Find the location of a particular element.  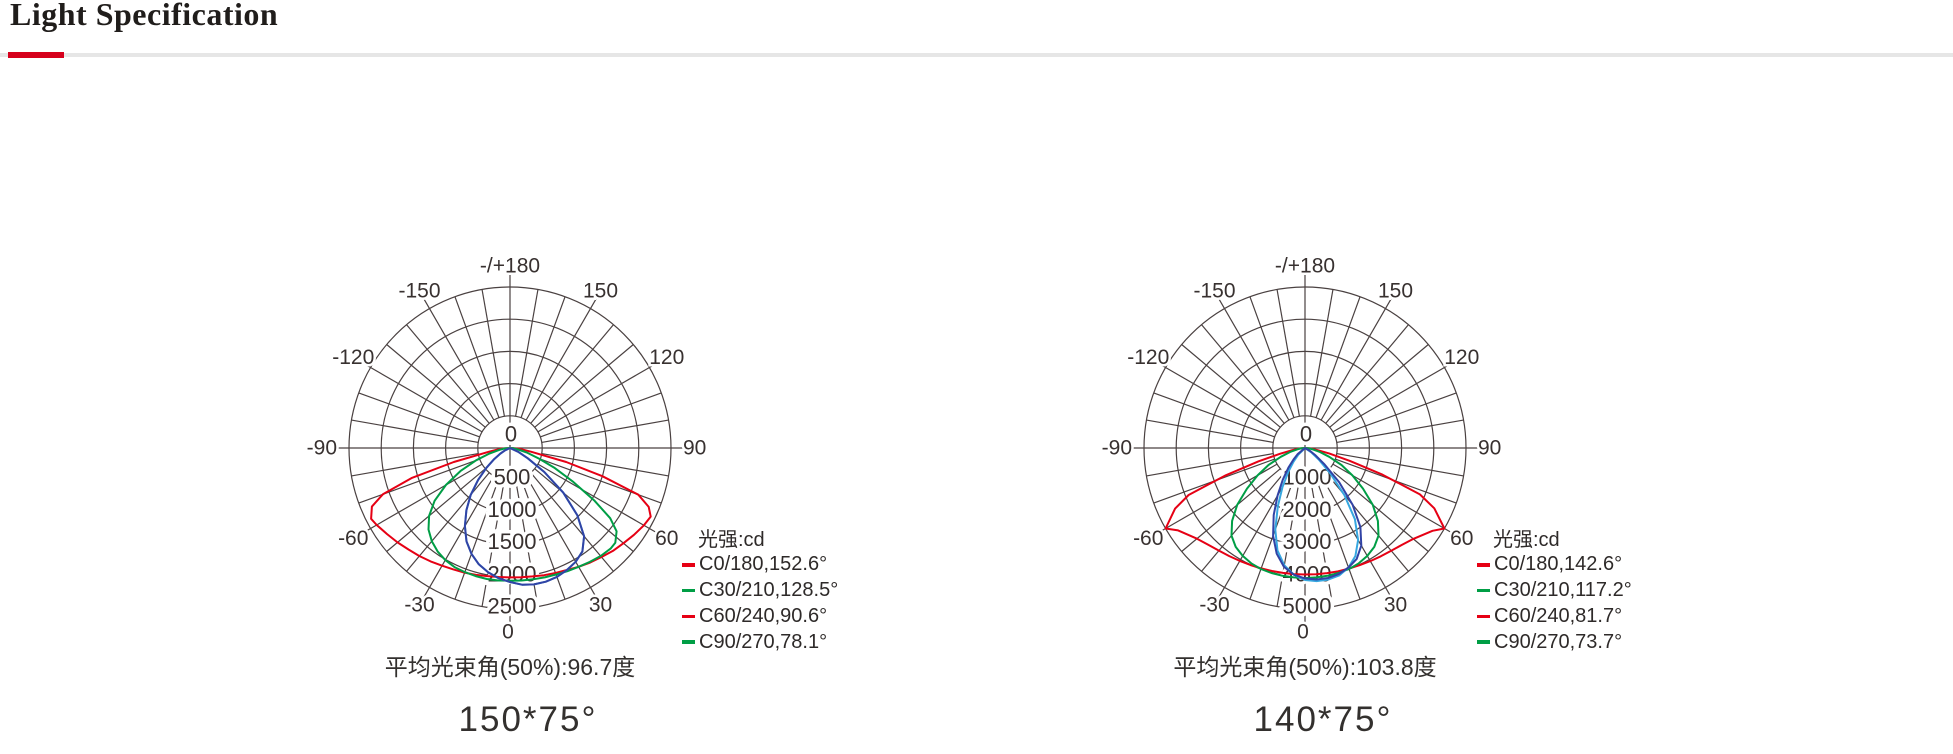

svg-text: 5000 is located at coordinates (1307, 606).